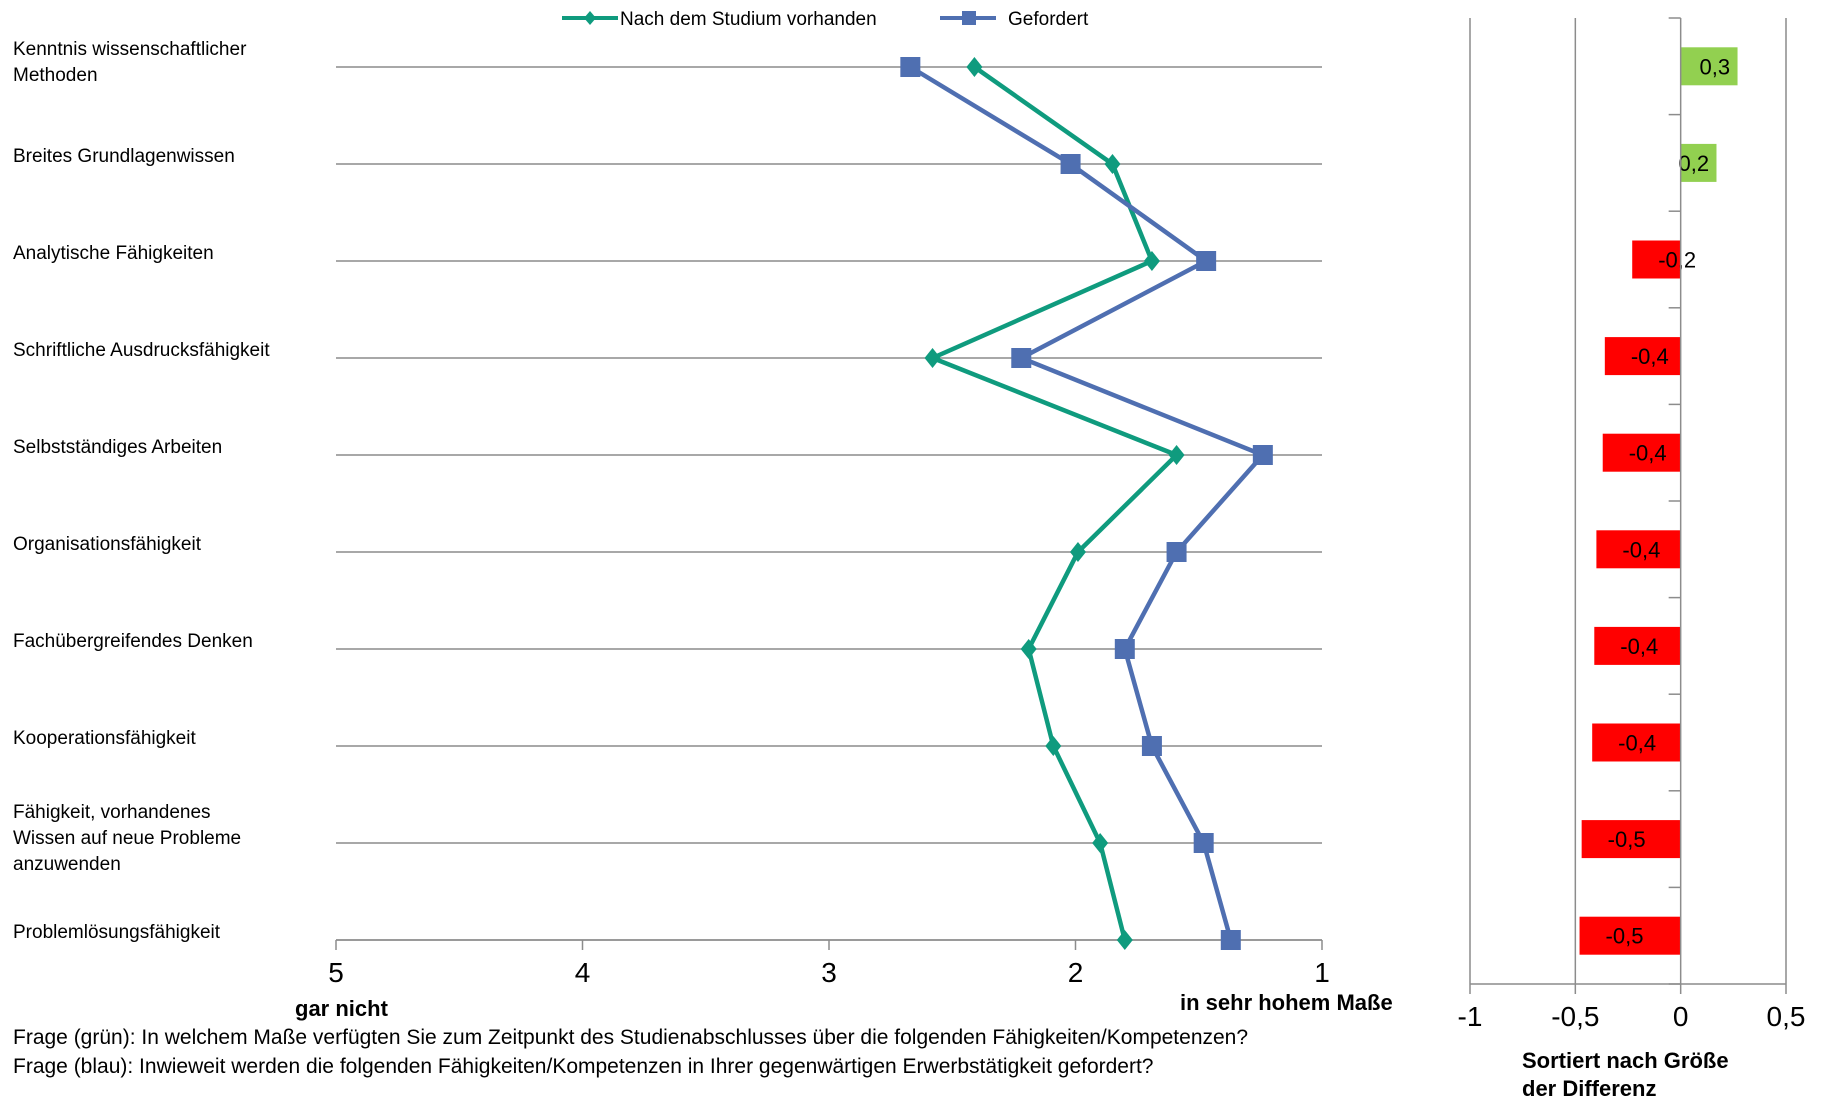 The image size is (1822, 1107). Describe the element at coordinates (1693, 163) in the screenshot. I see `diff-bar-label: 0,2` at that location.